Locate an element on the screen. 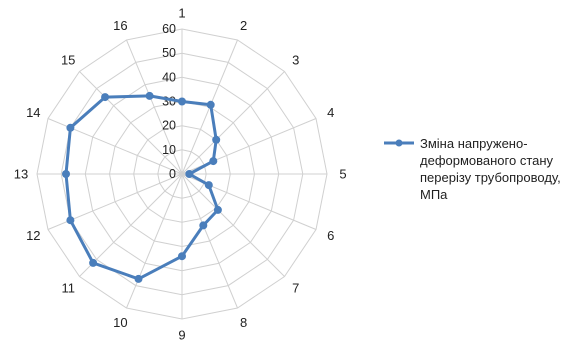 Image resolution: width=576 pixels, height=343 pixels. category-label: 11 is located at coordinates (68, 287).